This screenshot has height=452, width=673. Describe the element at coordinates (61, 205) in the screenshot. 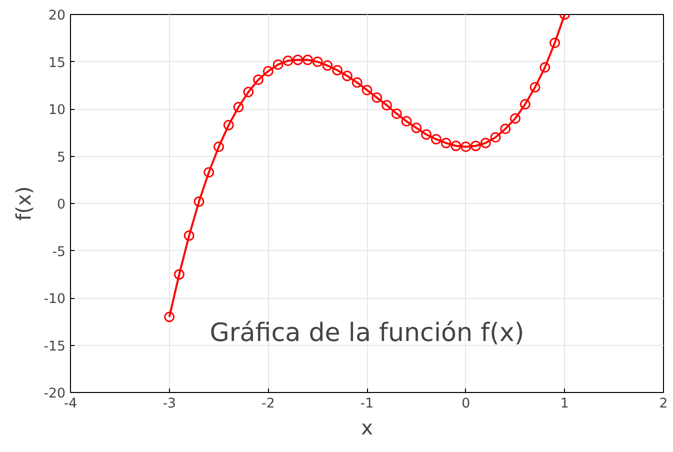

I see `y-tick-label: 0` at that location.